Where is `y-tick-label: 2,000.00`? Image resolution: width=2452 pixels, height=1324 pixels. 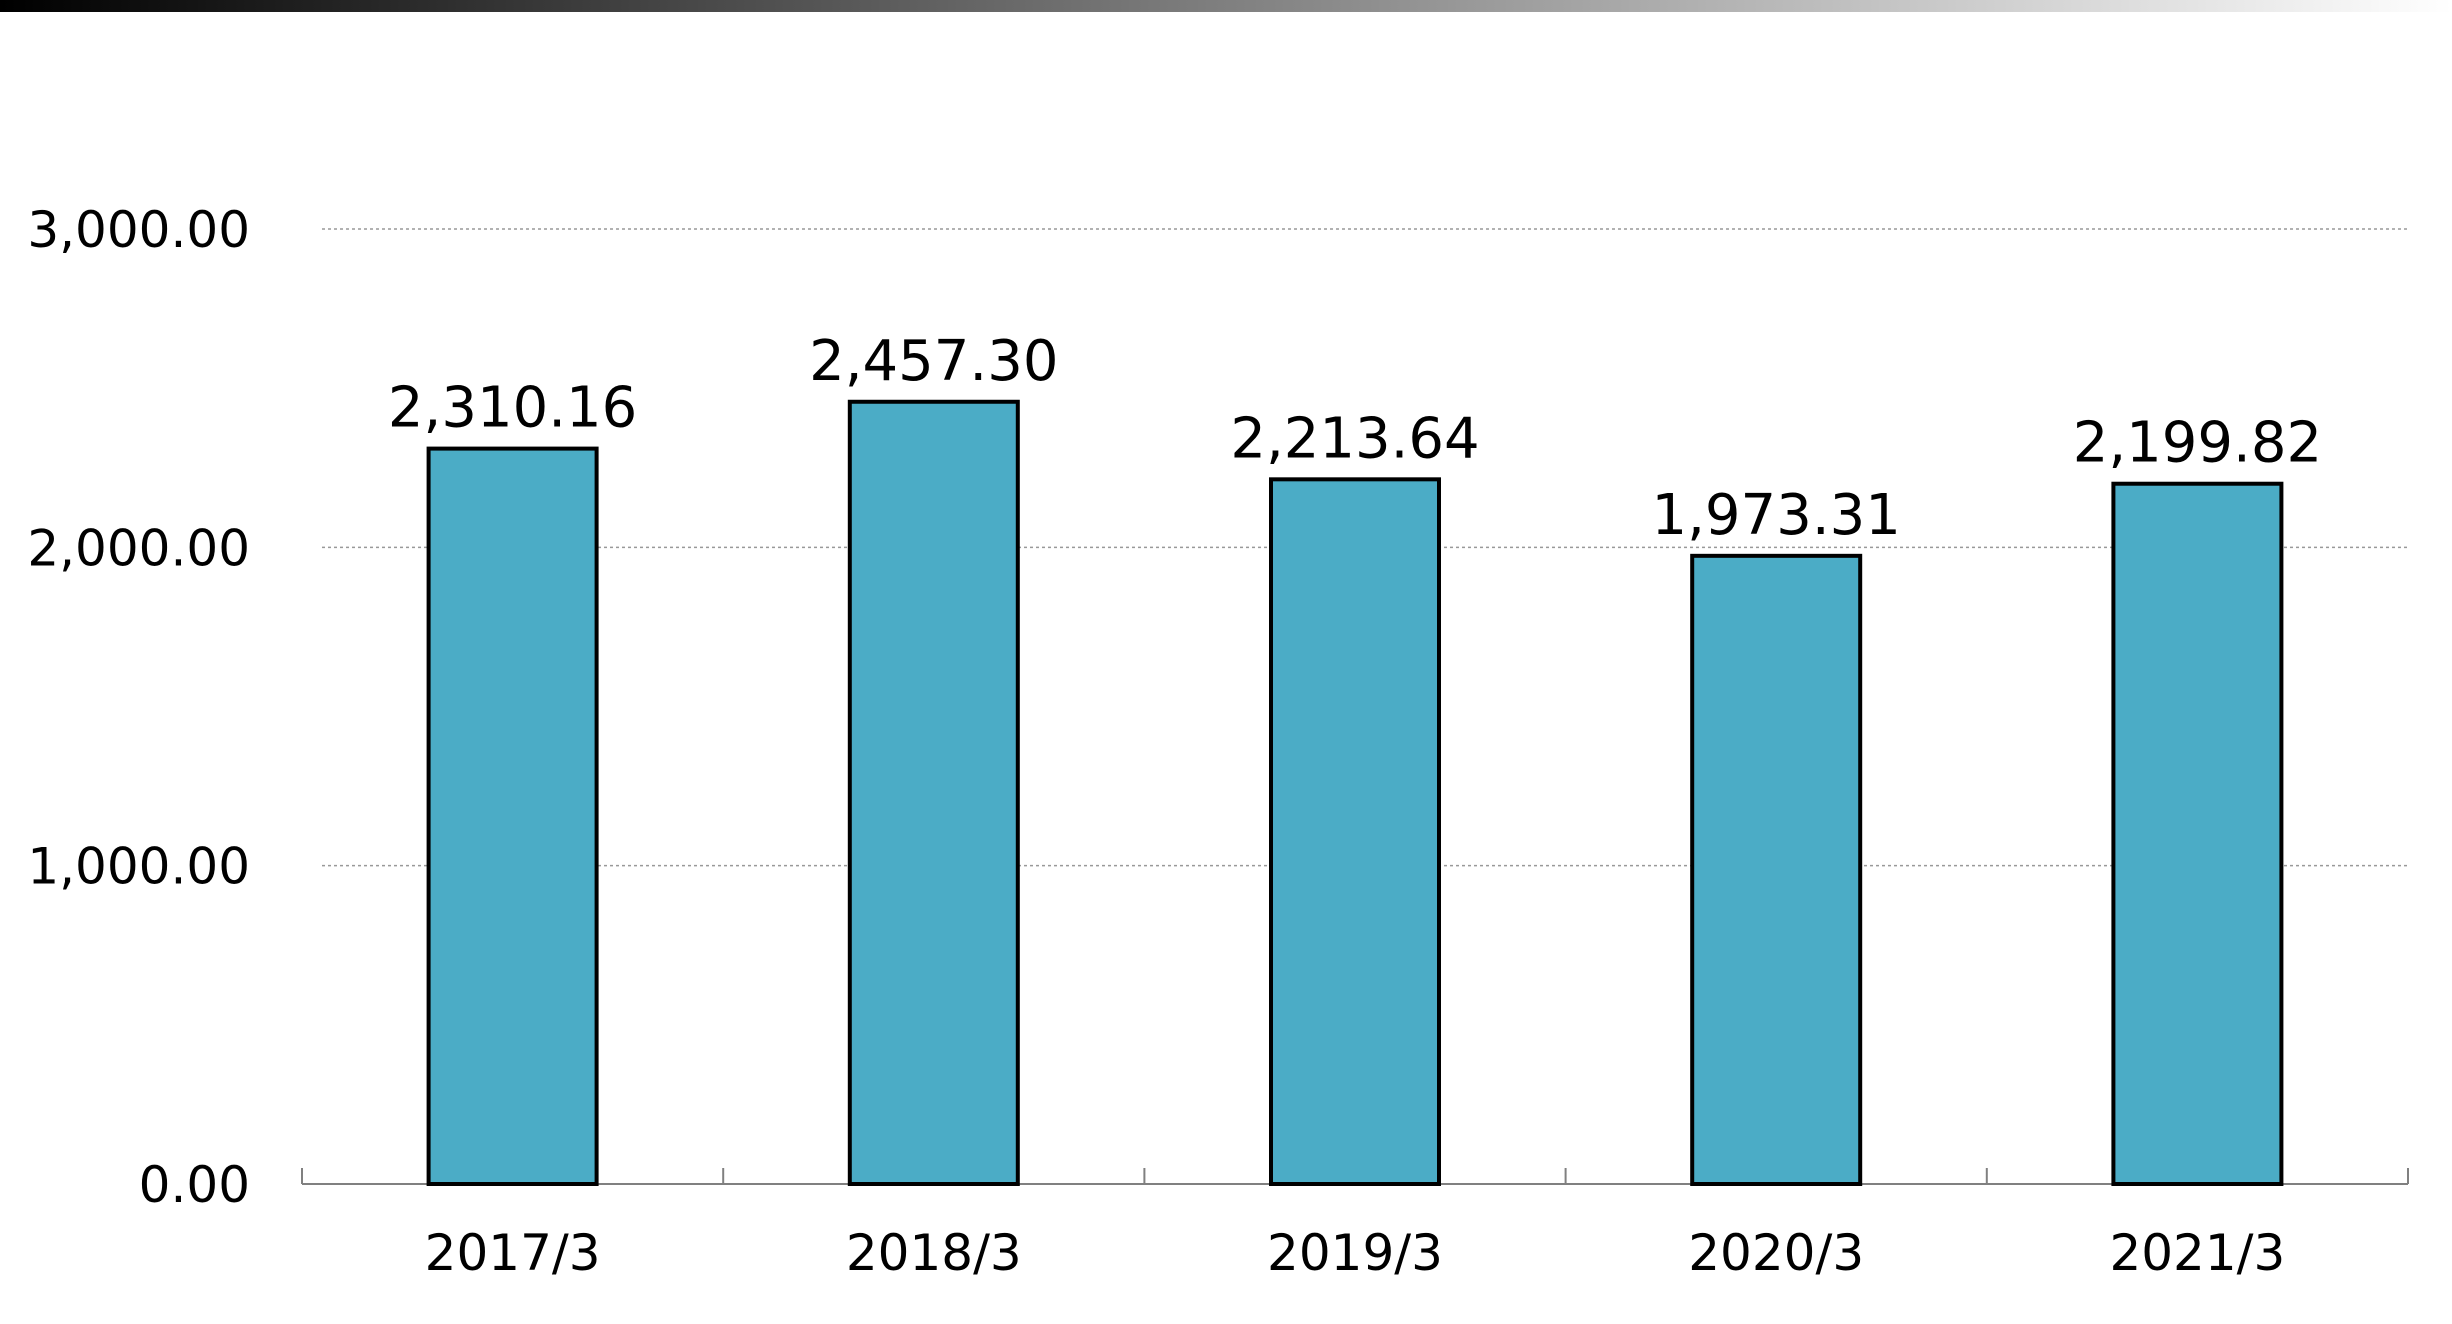
y-tick-label: 2,000.00 is located at coordinates (138, 548).